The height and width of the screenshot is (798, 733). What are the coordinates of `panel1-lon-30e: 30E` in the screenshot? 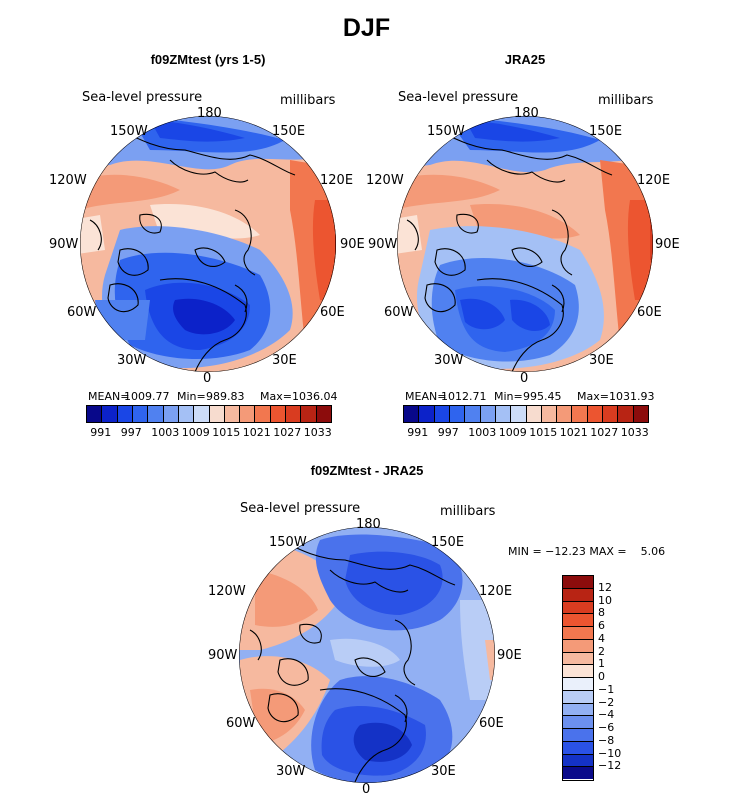 It's located at (284, 360).